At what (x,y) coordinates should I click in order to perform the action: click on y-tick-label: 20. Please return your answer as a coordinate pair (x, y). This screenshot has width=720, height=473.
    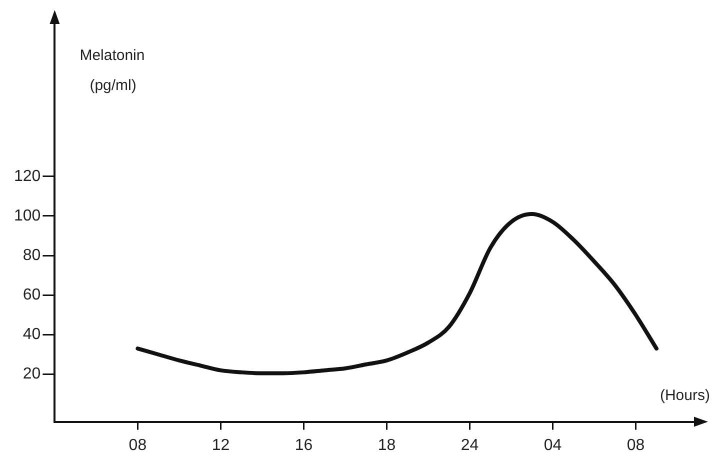
    Looking at the image, I should click on (31, 374).